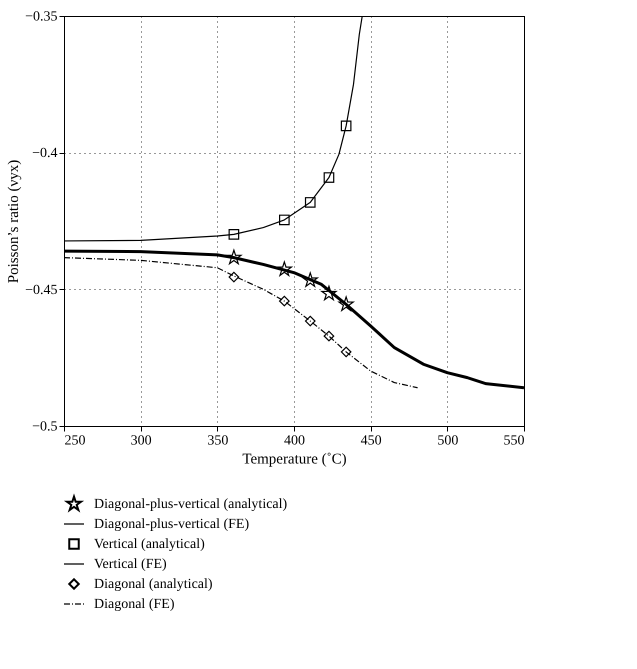 The image size is (637, 669). I want to click on legend-label: Diagonal-plus-vertical (analytical), so click(191, 504).